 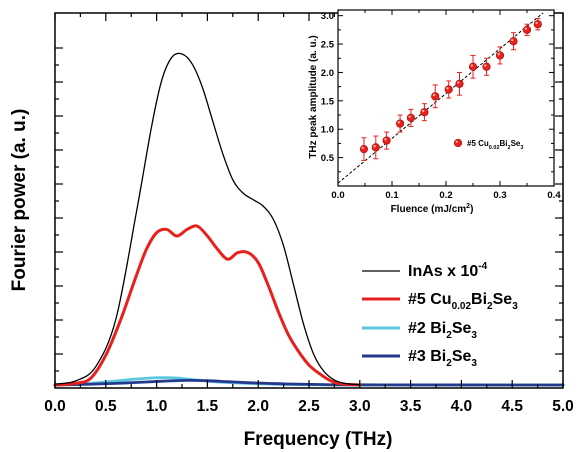 I want to click on inset-legend-marker, so click(x=458, y=143).